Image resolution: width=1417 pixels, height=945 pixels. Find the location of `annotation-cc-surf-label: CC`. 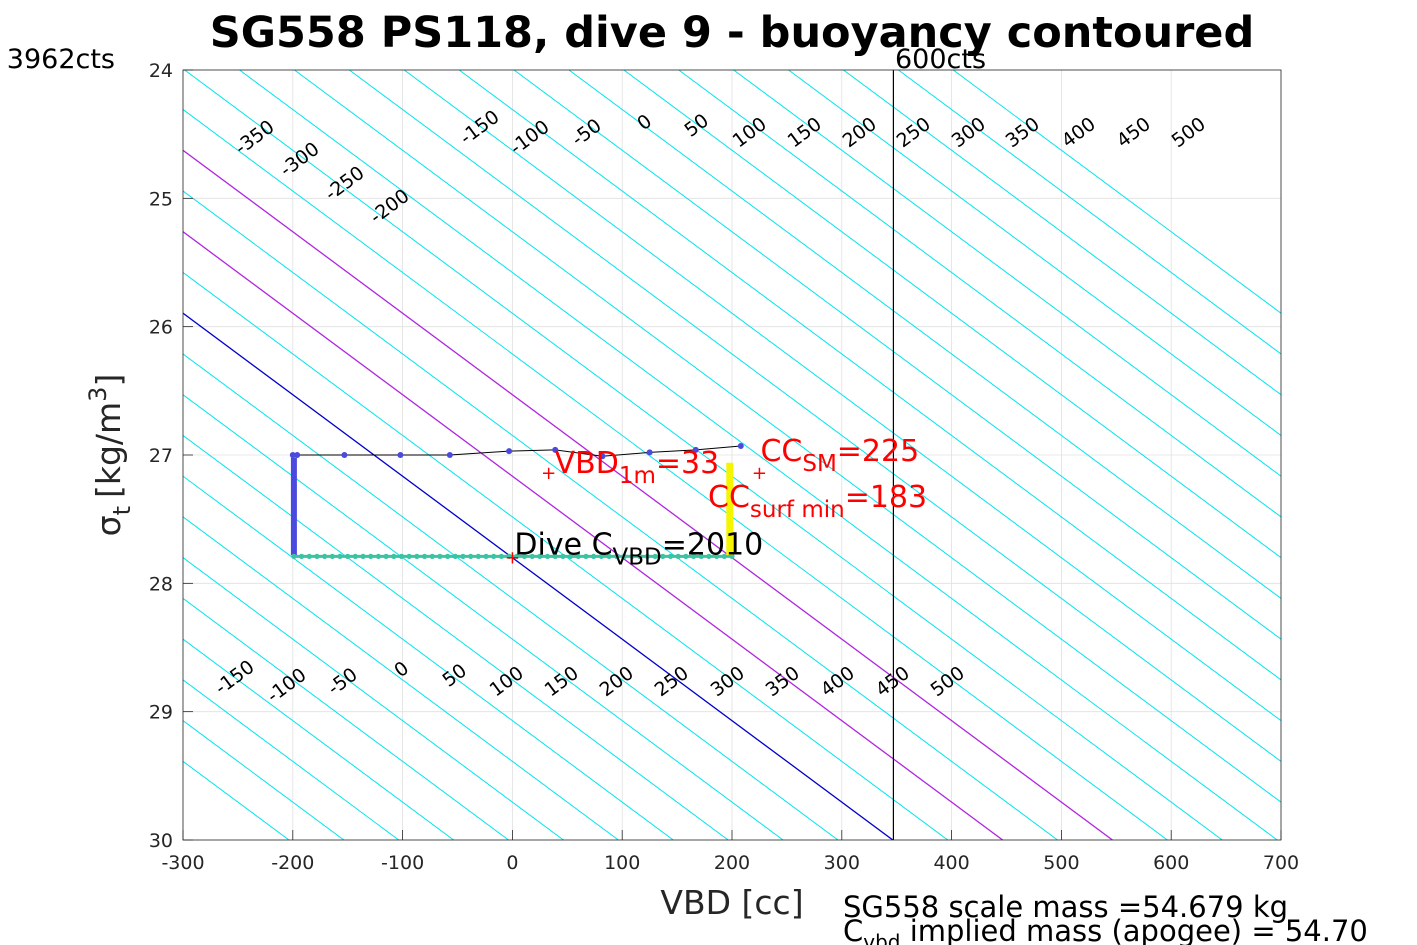

annotation-cc-surf-label: CC is located at coordinates (729, 497).